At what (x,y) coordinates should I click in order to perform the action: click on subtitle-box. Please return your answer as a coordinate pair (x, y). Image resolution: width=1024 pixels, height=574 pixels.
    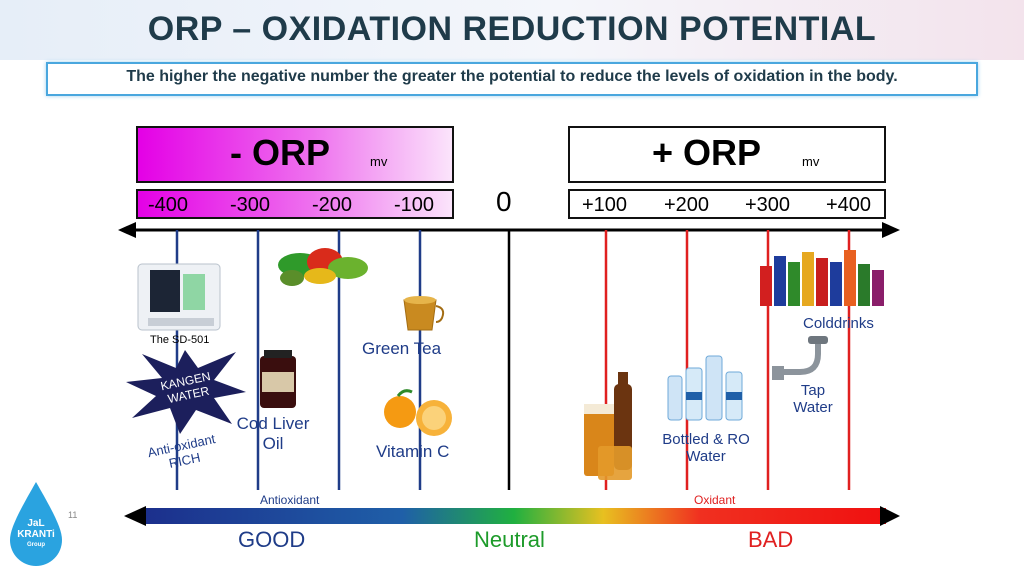
    Looking at the image, I should click on (512, 79).